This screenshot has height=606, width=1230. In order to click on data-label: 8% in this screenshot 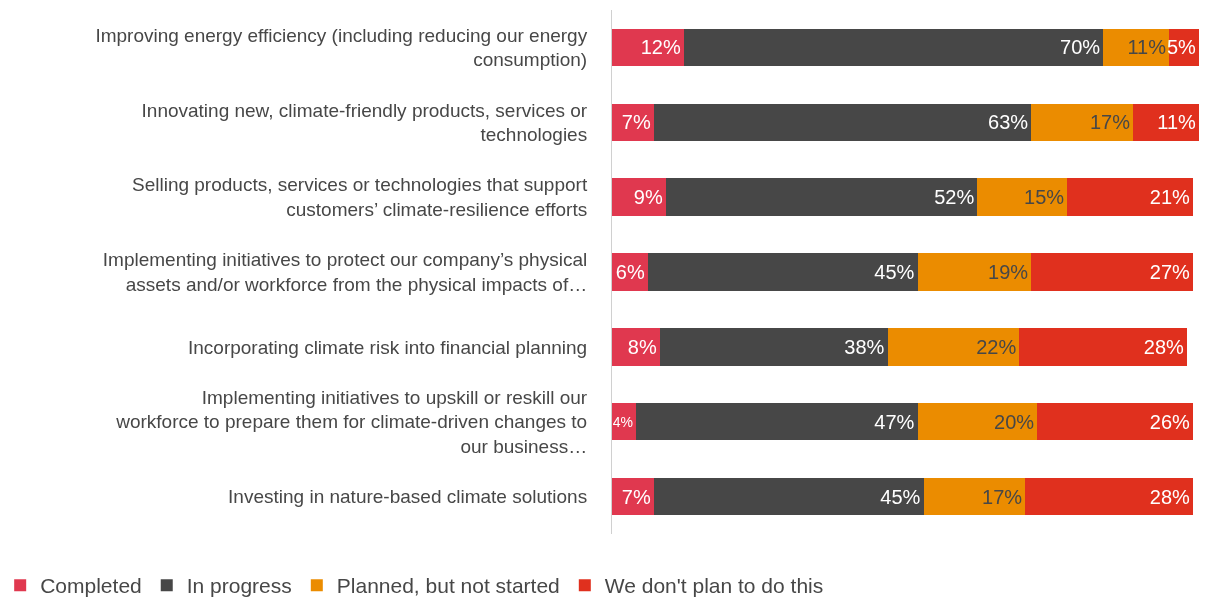, I will do `click(642, 346)`.